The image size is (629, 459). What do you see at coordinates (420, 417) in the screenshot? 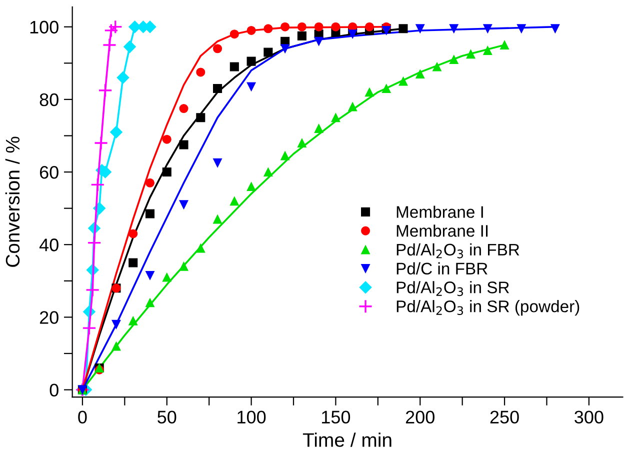
I see `x-tick-label: 200` at bounding box center [420, 417].